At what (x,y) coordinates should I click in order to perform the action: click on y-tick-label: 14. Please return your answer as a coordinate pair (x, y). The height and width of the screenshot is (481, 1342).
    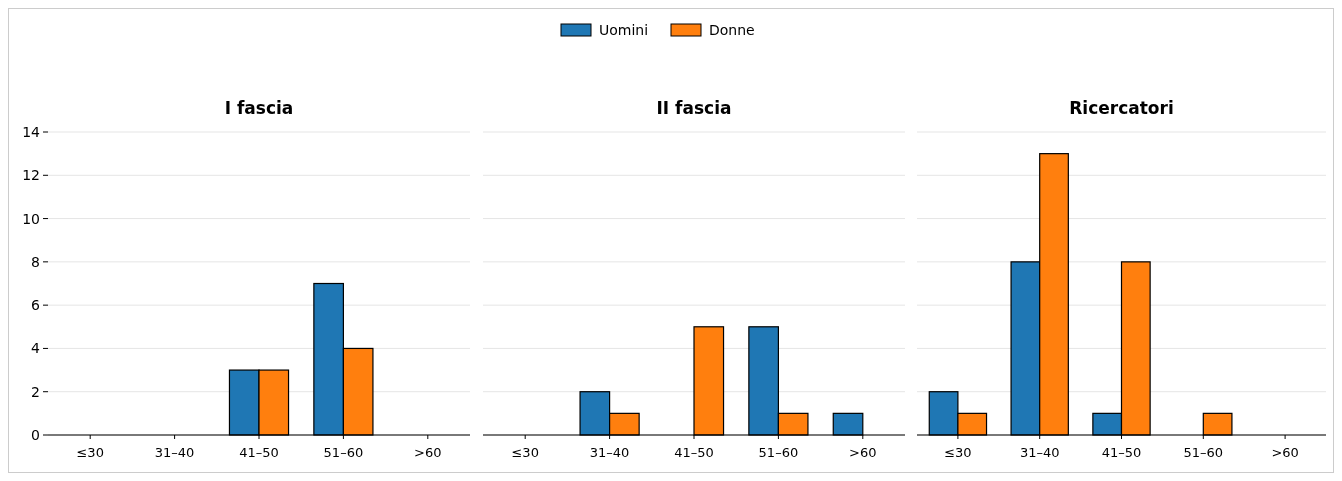
    Looking at the image, I should click on (31, 132).